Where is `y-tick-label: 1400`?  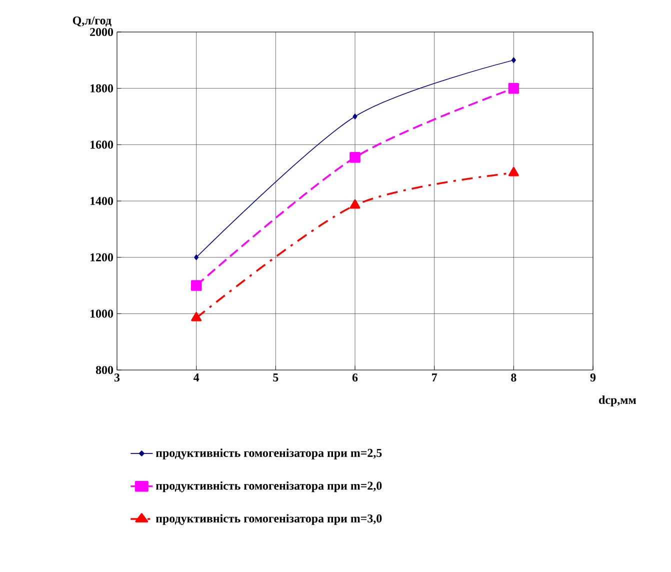 y-tick-label: 1400 is located at coordinates (102, 201).